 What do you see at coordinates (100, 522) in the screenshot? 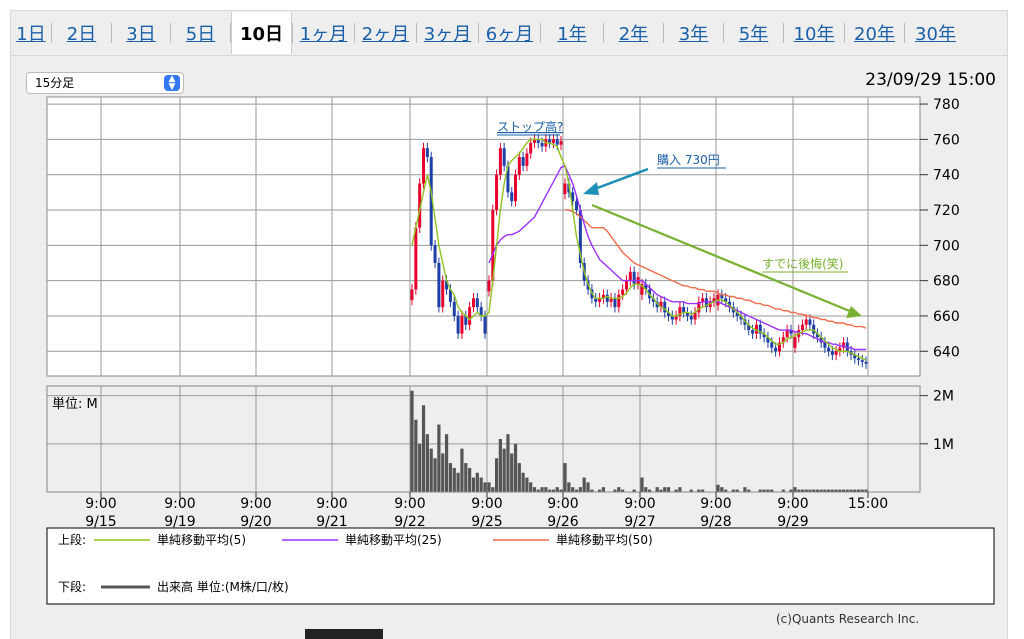
I see `xtick-date-label: 9/15` at bounding box center [100, 522].